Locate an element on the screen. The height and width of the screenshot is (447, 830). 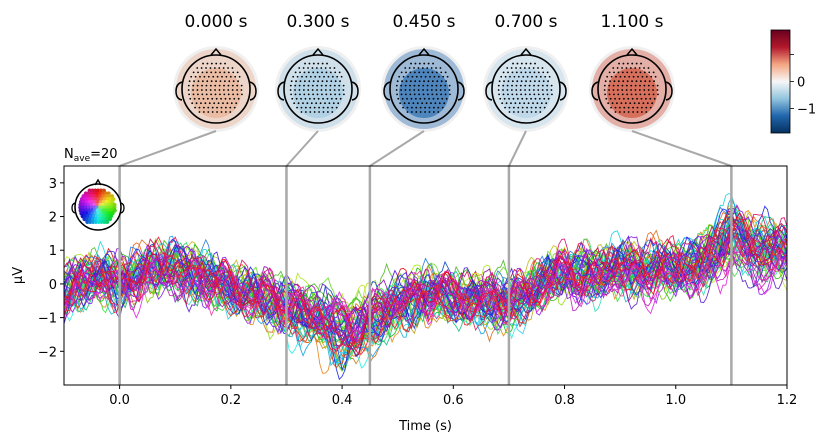
topomap: 0.450 s is located at coordinates (424, 72).